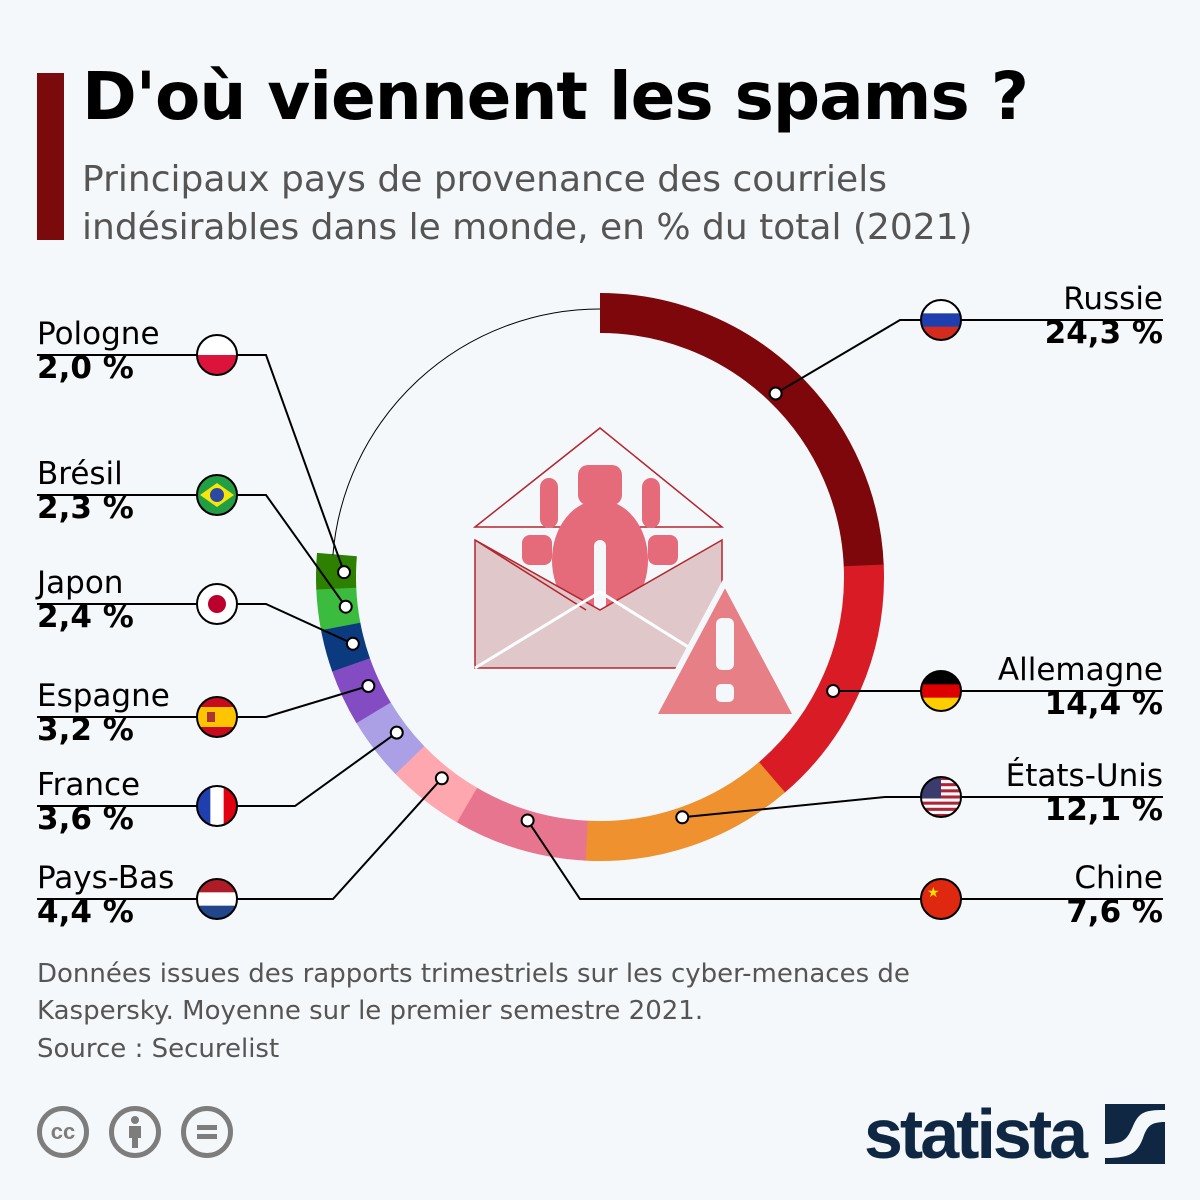  Describe the element at coordinates (555, 96) in the screenshot. I see `page-title: D'où viennent les spams ?` at that location.